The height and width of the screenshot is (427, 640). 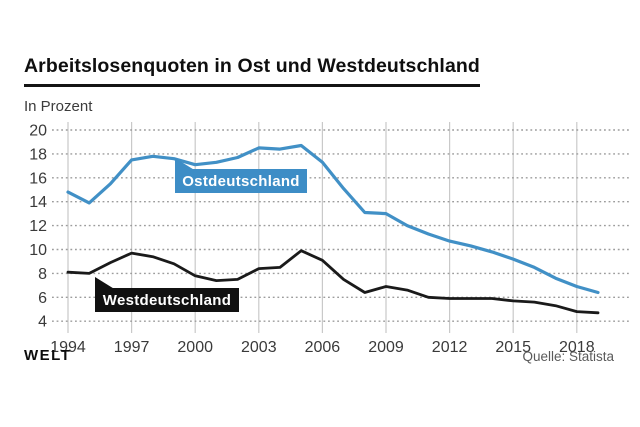 I want to click on x-axis-tick-label: 1997, so click(x=132, y=347).